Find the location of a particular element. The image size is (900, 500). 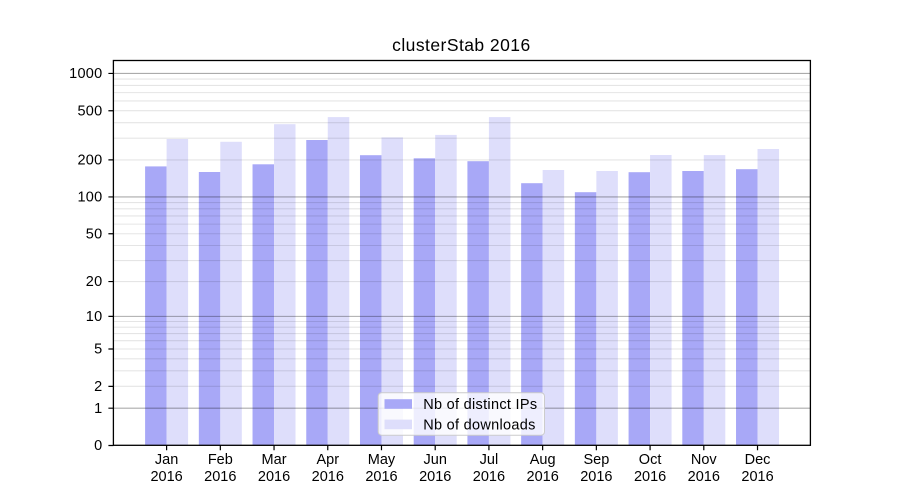

svg-text: 100 is located at coordinates (89, 198).